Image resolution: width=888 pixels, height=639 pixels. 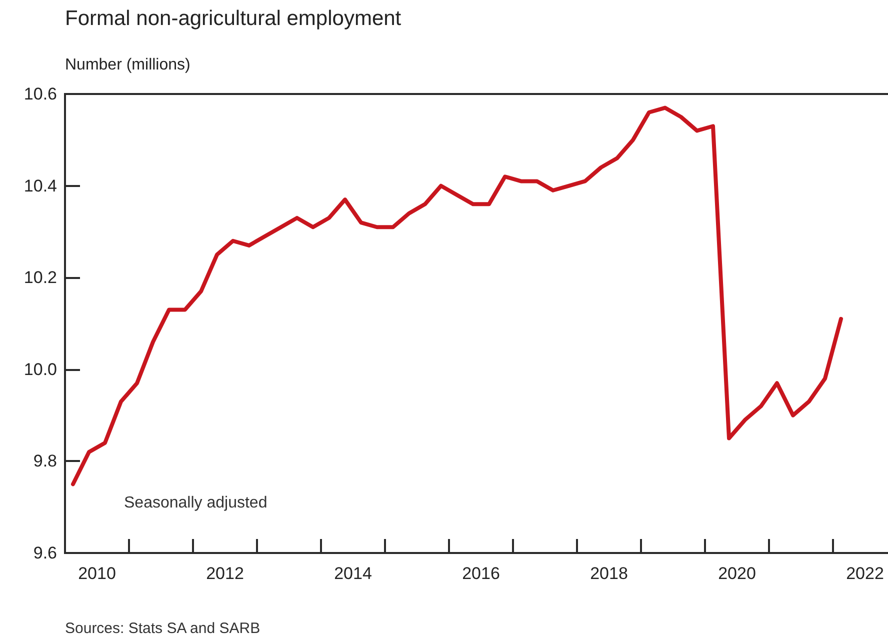 I want to click on chart-title: Formal non-agricultural employment, so click(x=233, y=18).